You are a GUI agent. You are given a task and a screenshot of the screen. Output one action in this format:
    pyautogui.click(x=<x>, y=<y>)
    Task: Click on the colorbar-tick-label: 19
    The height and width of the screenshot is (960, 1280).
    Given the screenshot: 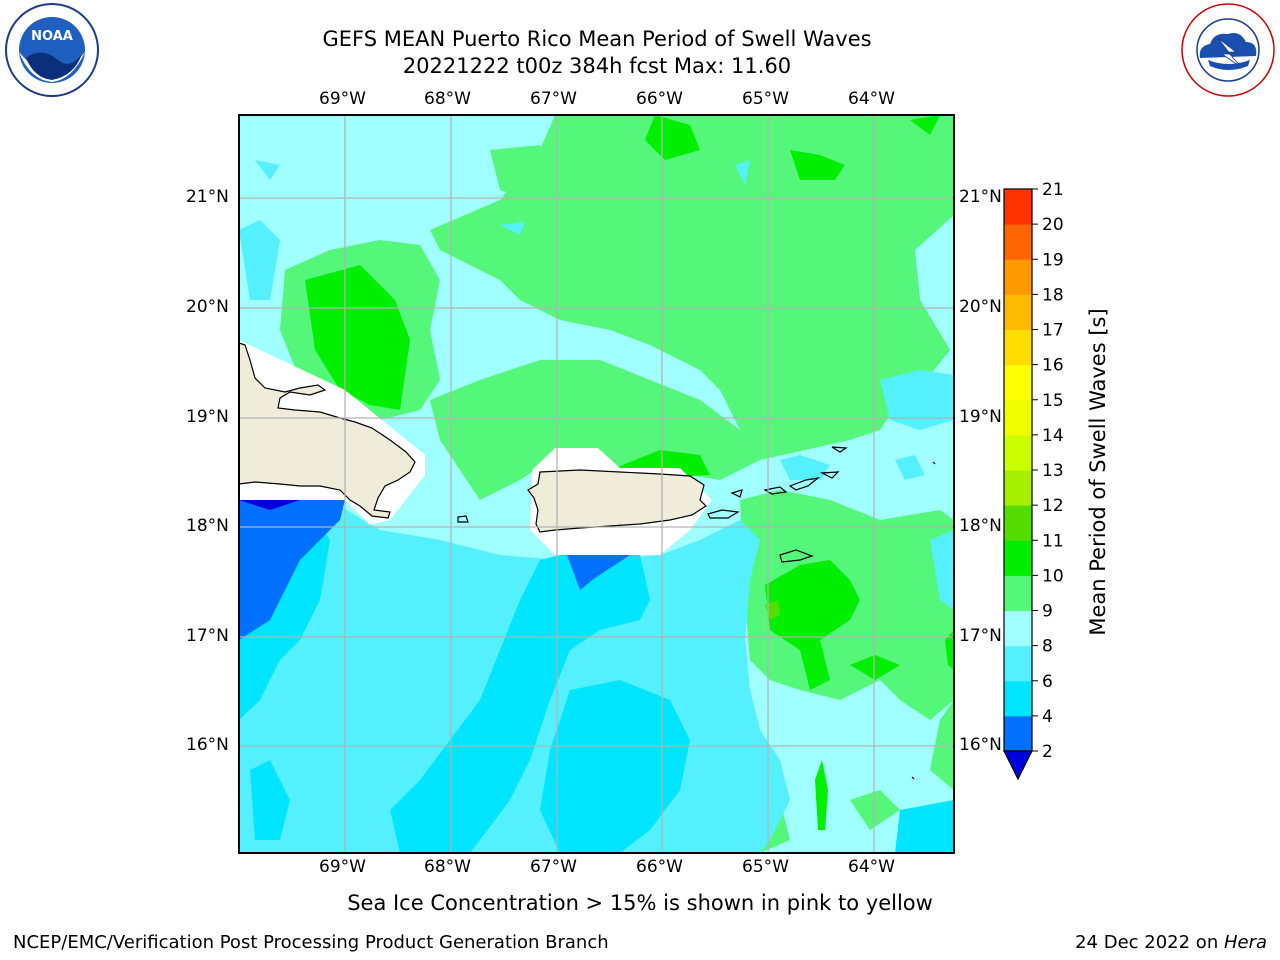 What is the action you would take?
    pyautogui.click(x=1053, y=260)
    